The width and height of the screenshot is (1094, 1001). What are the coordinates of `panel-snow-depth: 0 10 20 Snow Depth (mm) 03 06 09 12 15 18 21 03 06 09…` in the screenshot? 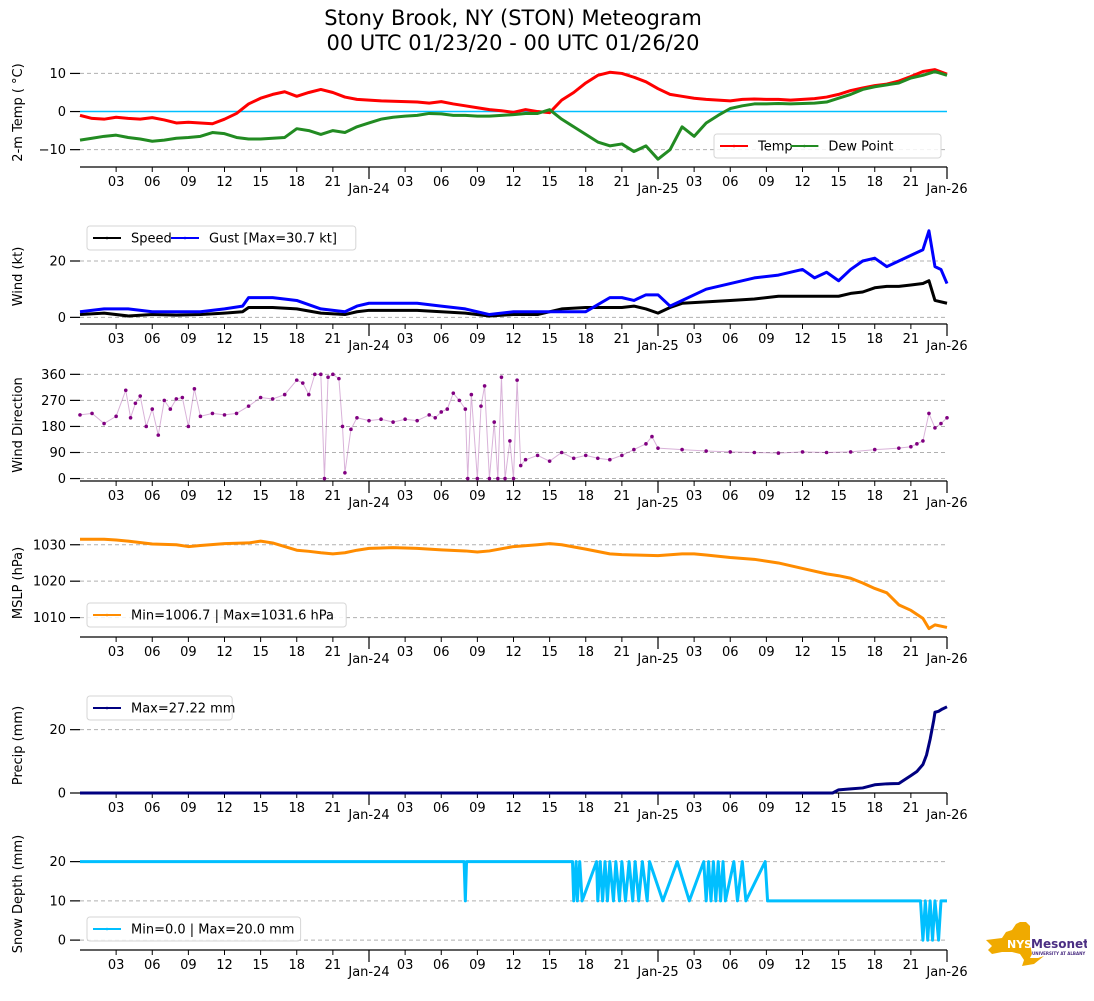 It's located at (489, 907).